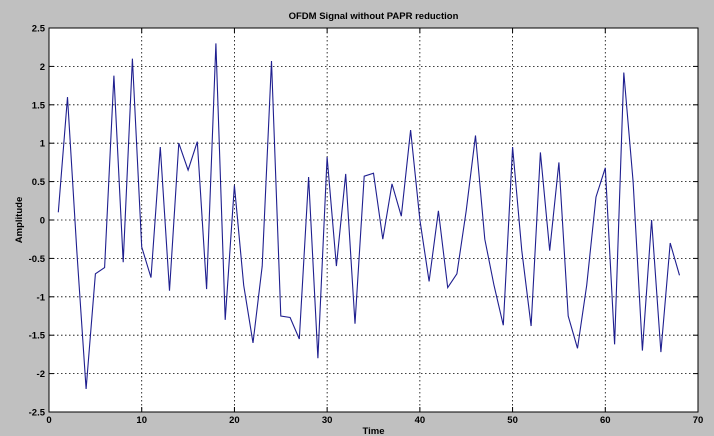 This screenshot has height=436, width=714. Describe the element at coordinates (19, 220) in the screenshot. I see `y-axis-label: Amplitude` at that location.